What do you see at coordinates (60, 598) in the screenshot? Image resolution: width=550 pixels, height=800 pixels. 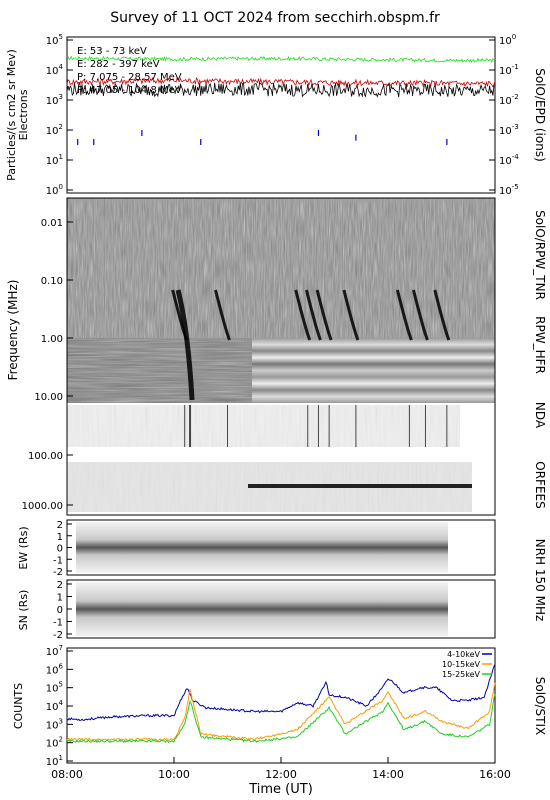 I see `nrh-sn-ytick-label: 1` at bounding box center [60, 598].